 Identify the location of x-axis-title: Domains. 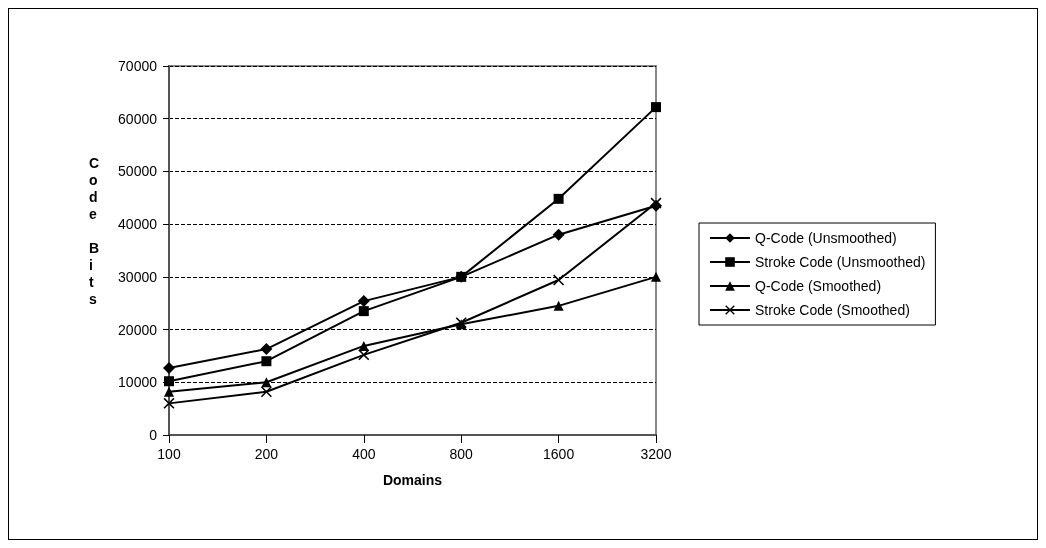
(412, 480).